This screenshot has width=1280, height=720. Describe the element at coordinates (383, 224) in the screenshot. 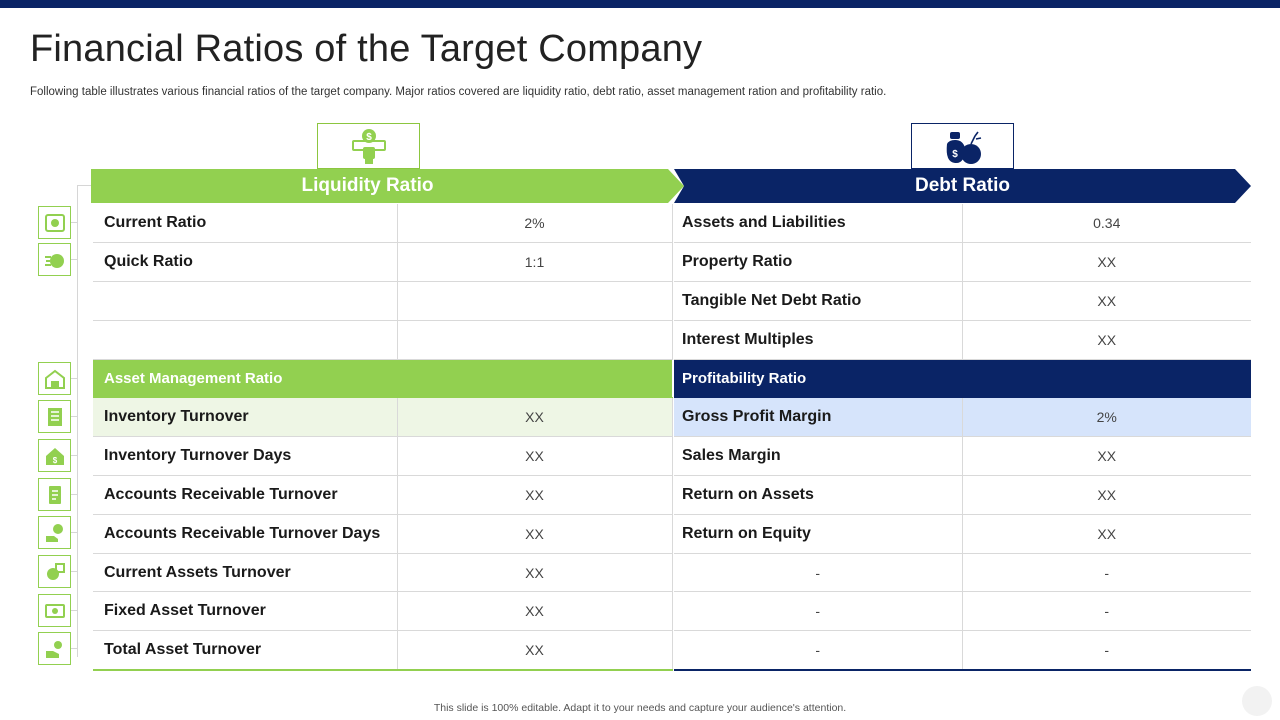

I see `table-row: Current Ratio 2%` at that location.